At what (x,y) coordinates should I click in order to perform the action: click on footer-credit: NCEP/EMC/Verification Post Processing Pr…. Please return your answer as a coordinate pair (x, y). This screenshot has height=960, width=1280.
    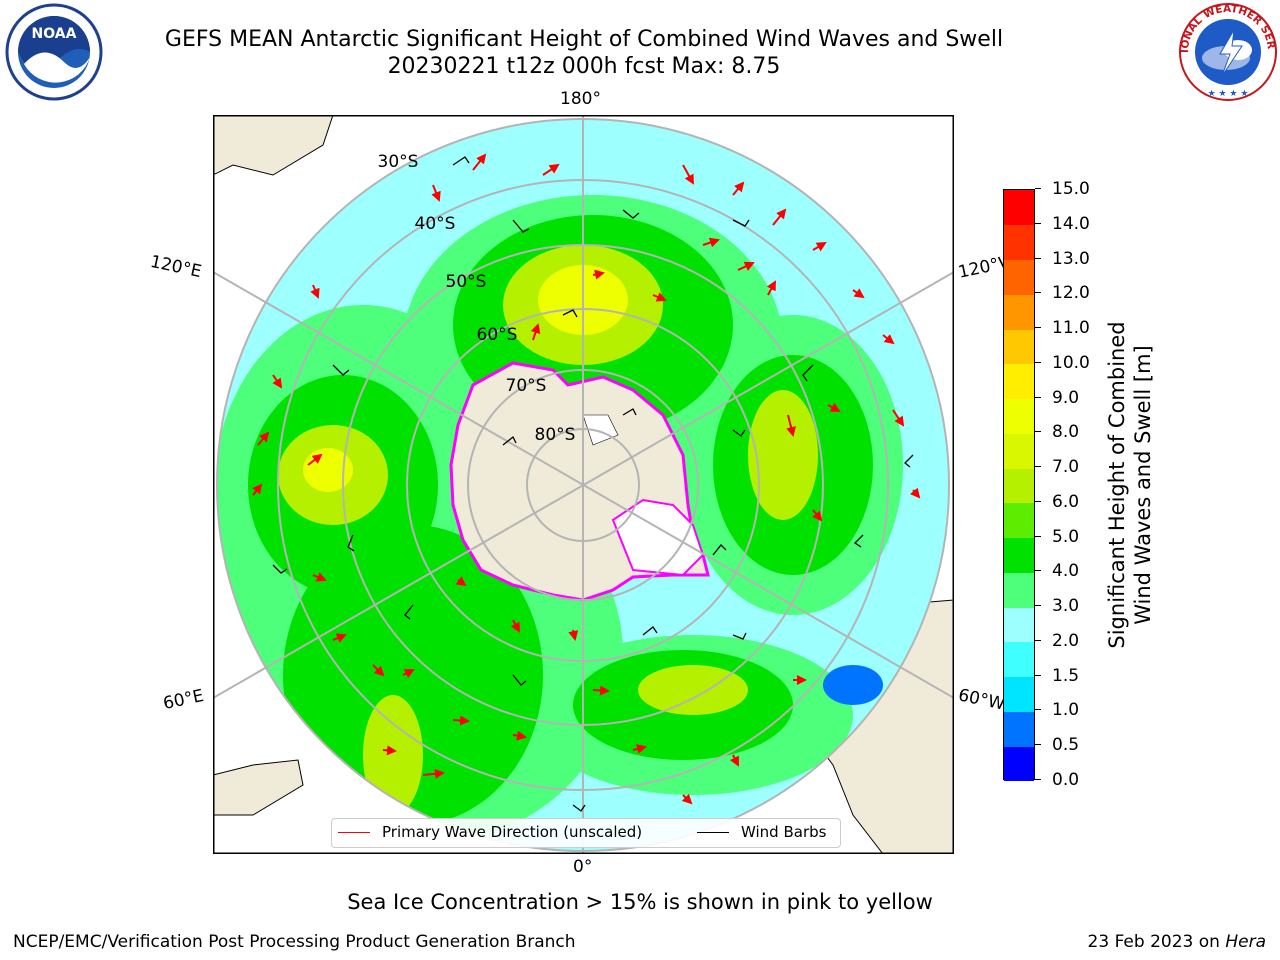
    Looking at the image, I should click on (294, 942).